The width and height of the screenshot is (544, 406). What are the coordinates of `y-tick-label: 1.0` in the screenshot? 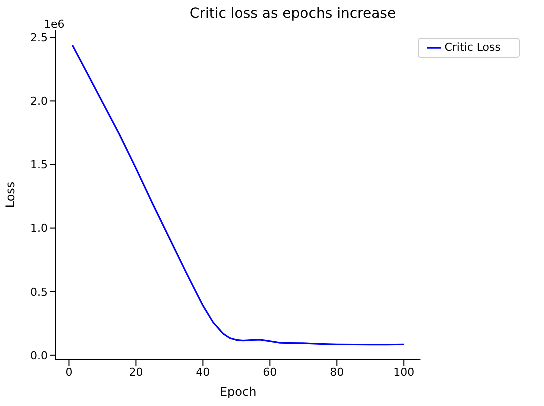 It's located at (39, 229).